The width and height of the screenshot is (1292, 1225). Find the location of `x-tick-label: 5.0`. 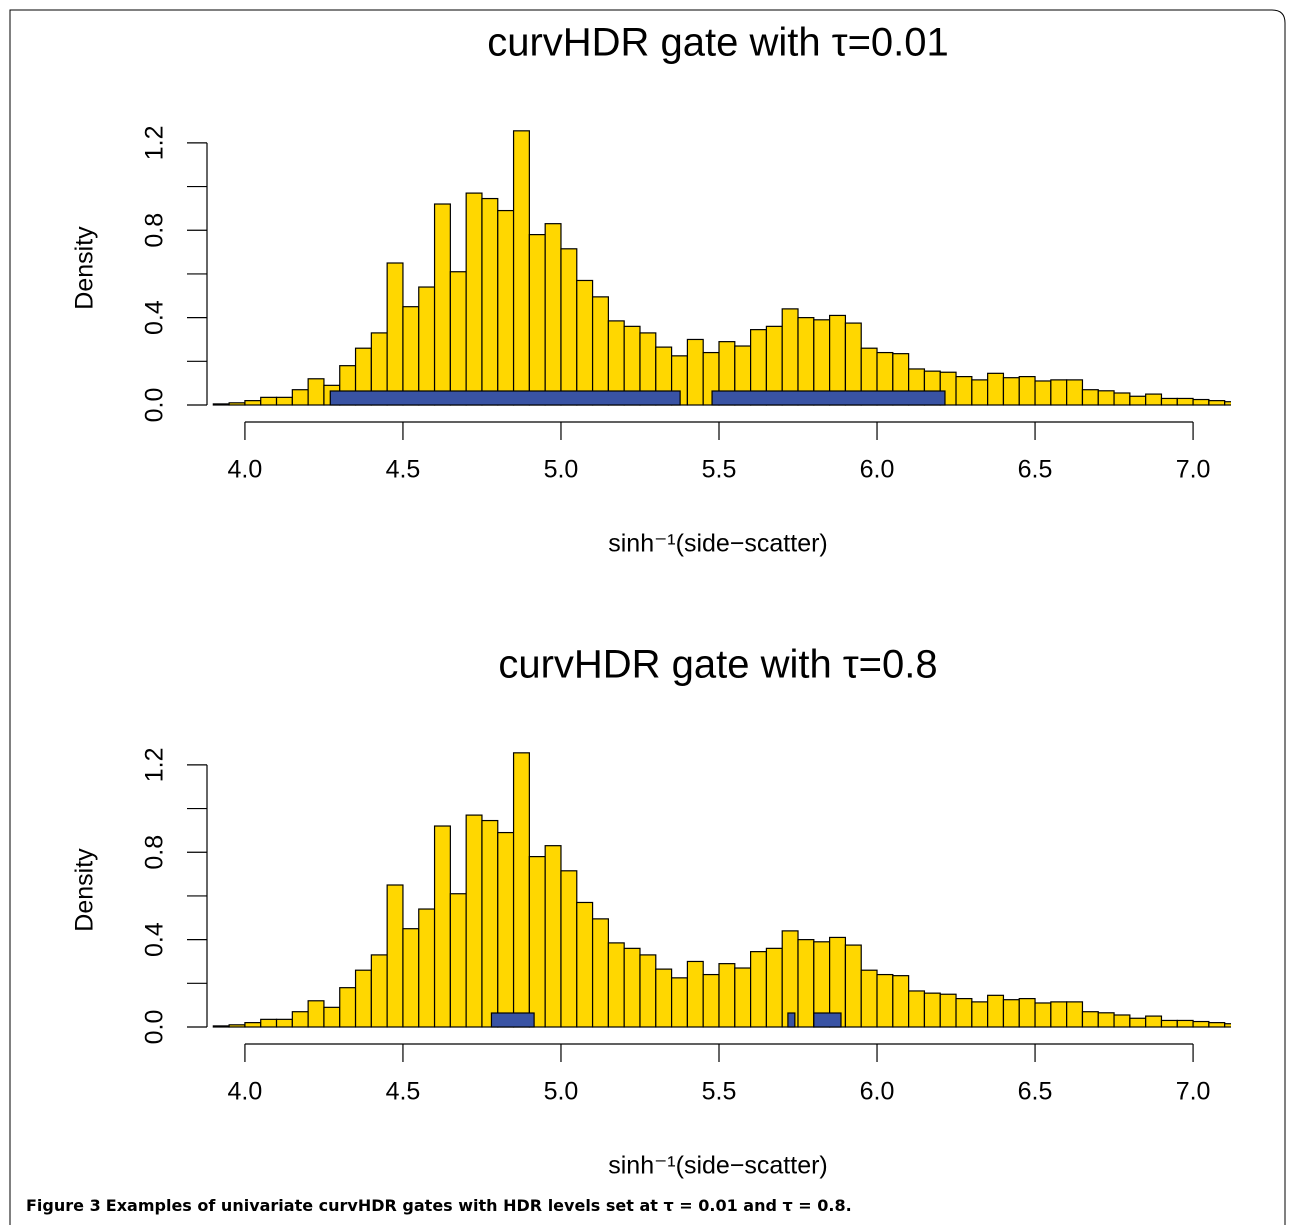

x-tick-label: 5.0 is located at coordinates (561, 1092).